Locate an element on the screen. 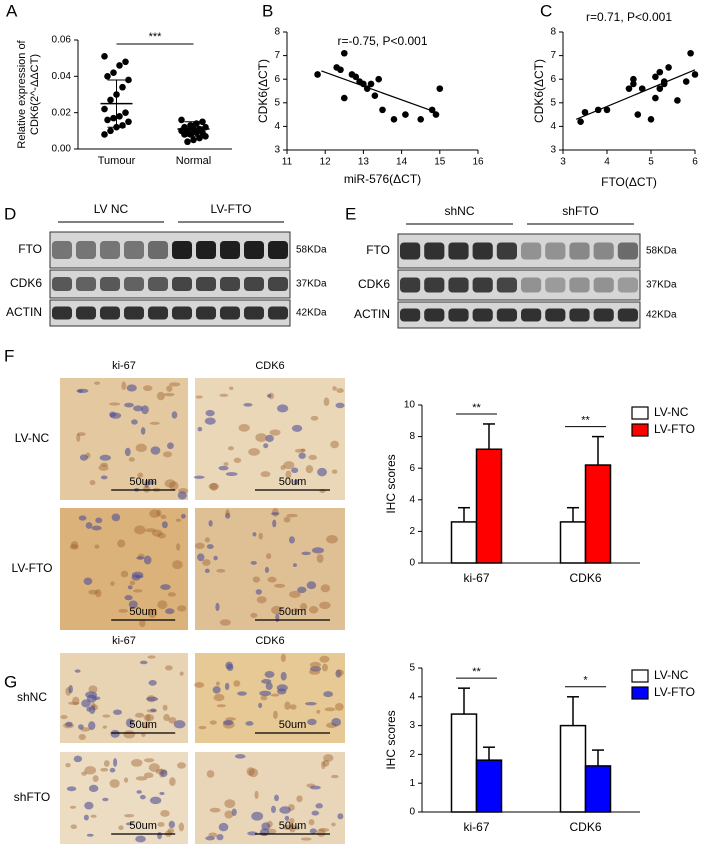 The image size is (718, 855). column-label: CDK6 is located at coordinates (269, 366).